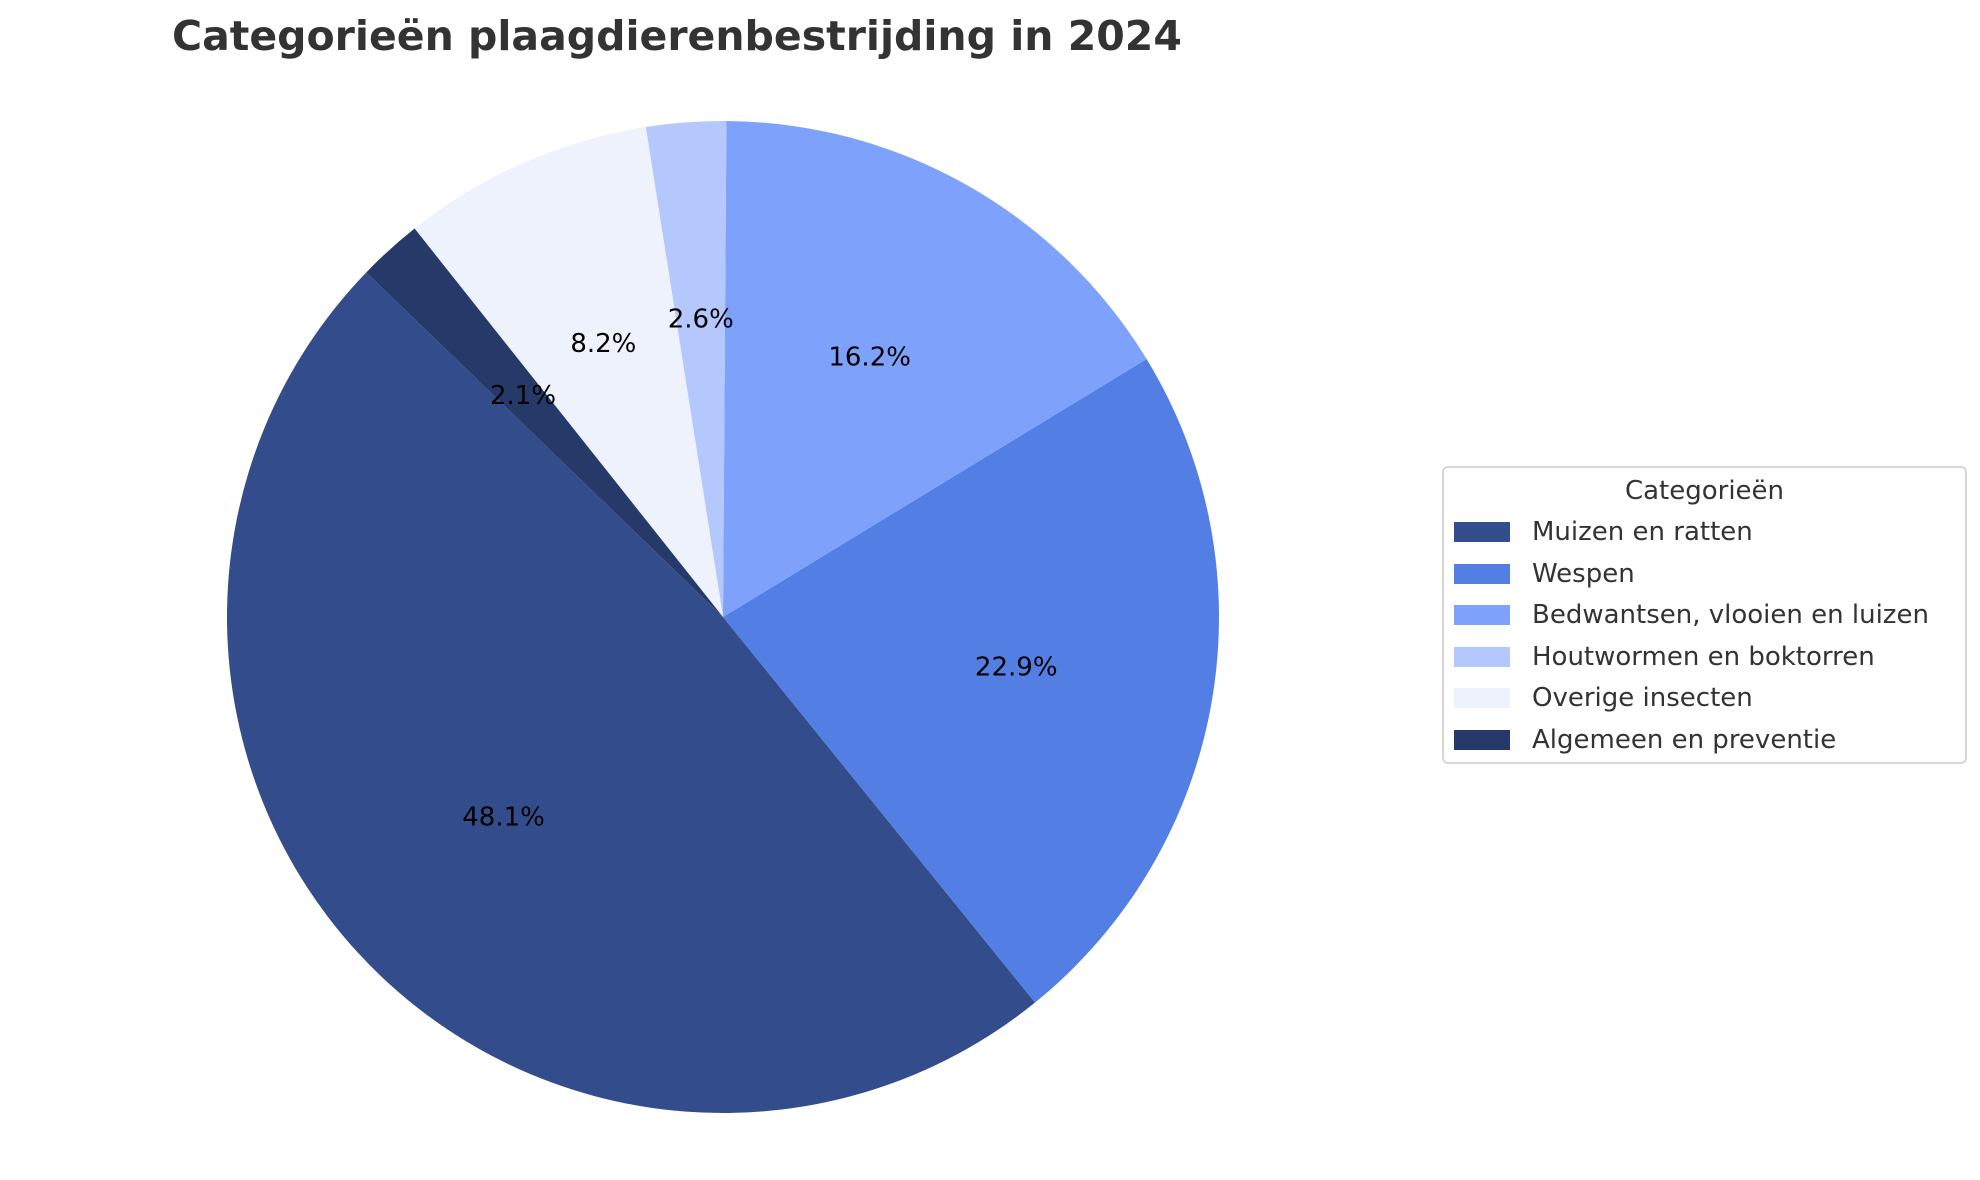 The height and width of the screenshot is (1180, 1980). What do you see at coordinates (1583, 573) in the screenshot?
I see `legend-label: Wespen` at bounding box center [1583, 573].